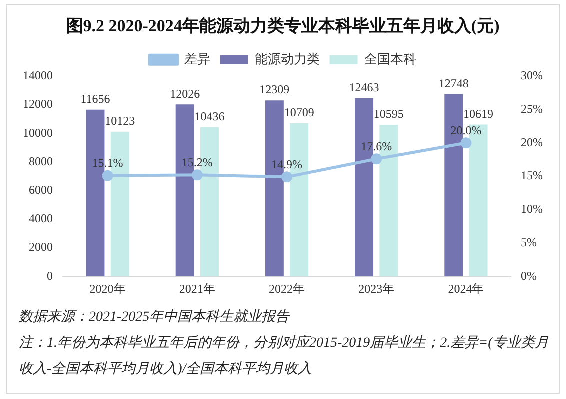 The height and width of the screenshot is (399, 566). Describe the element at coordinates (197, 289) in the screenshot. I see `x-tick-label: 2021年` at that location.